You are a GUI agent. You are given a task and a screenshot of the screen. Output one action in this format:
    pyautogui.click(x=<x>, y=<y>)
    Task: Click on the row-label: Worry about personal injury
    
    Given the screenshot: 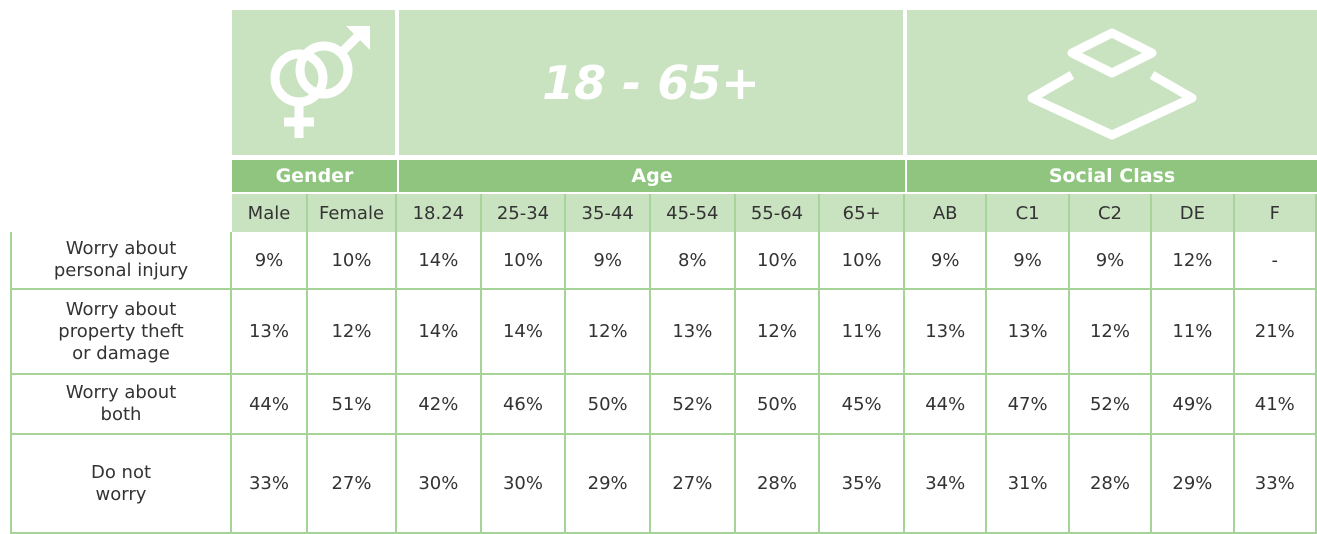 What is the action you would take?
    pyautogui.click(x=121, y=261)
    